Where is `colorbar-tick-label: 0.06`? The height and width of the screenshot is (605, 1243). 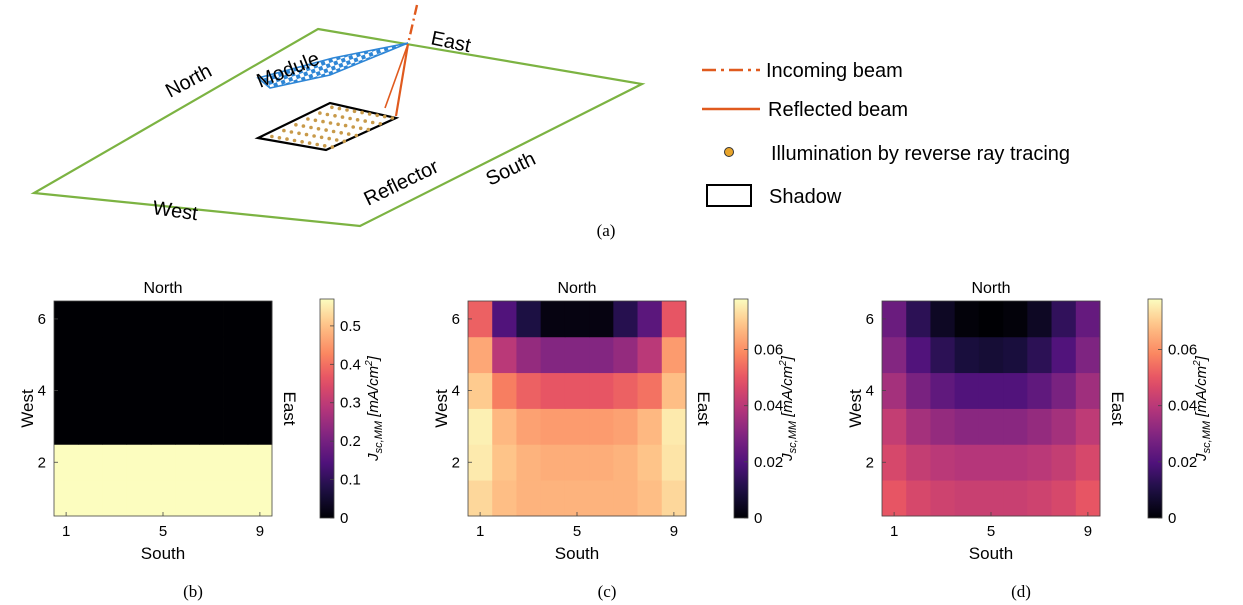
colorbar-tick-label: 0.06 is located at coordinates (1182, 350).